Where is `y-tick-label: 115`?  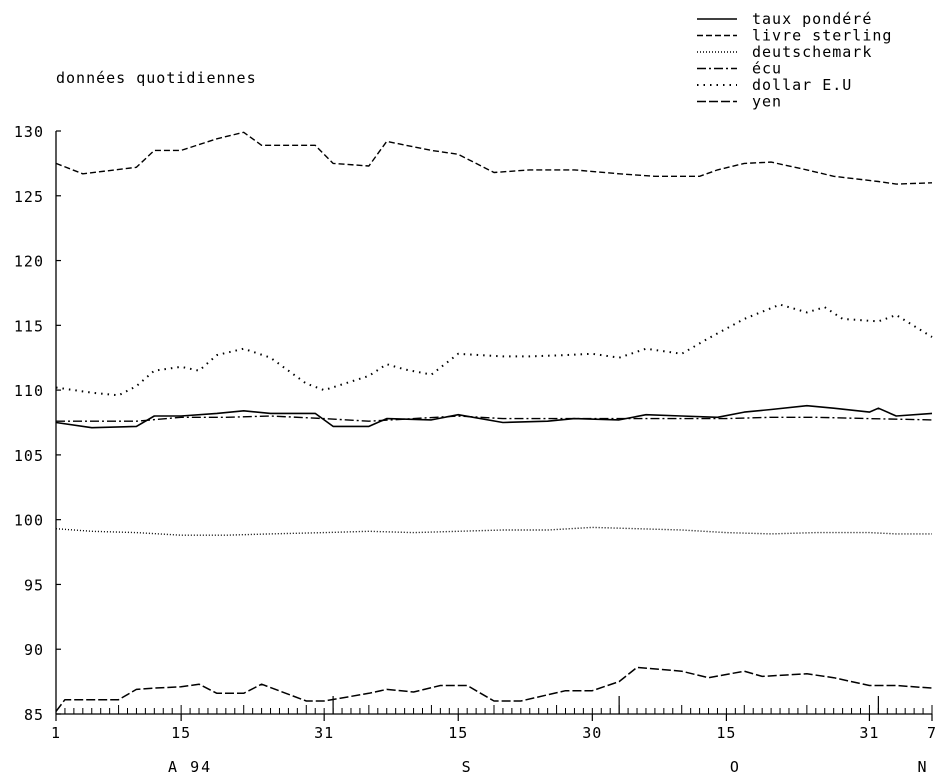
y-tick-label: 115 is located at coordinates (29, 326).